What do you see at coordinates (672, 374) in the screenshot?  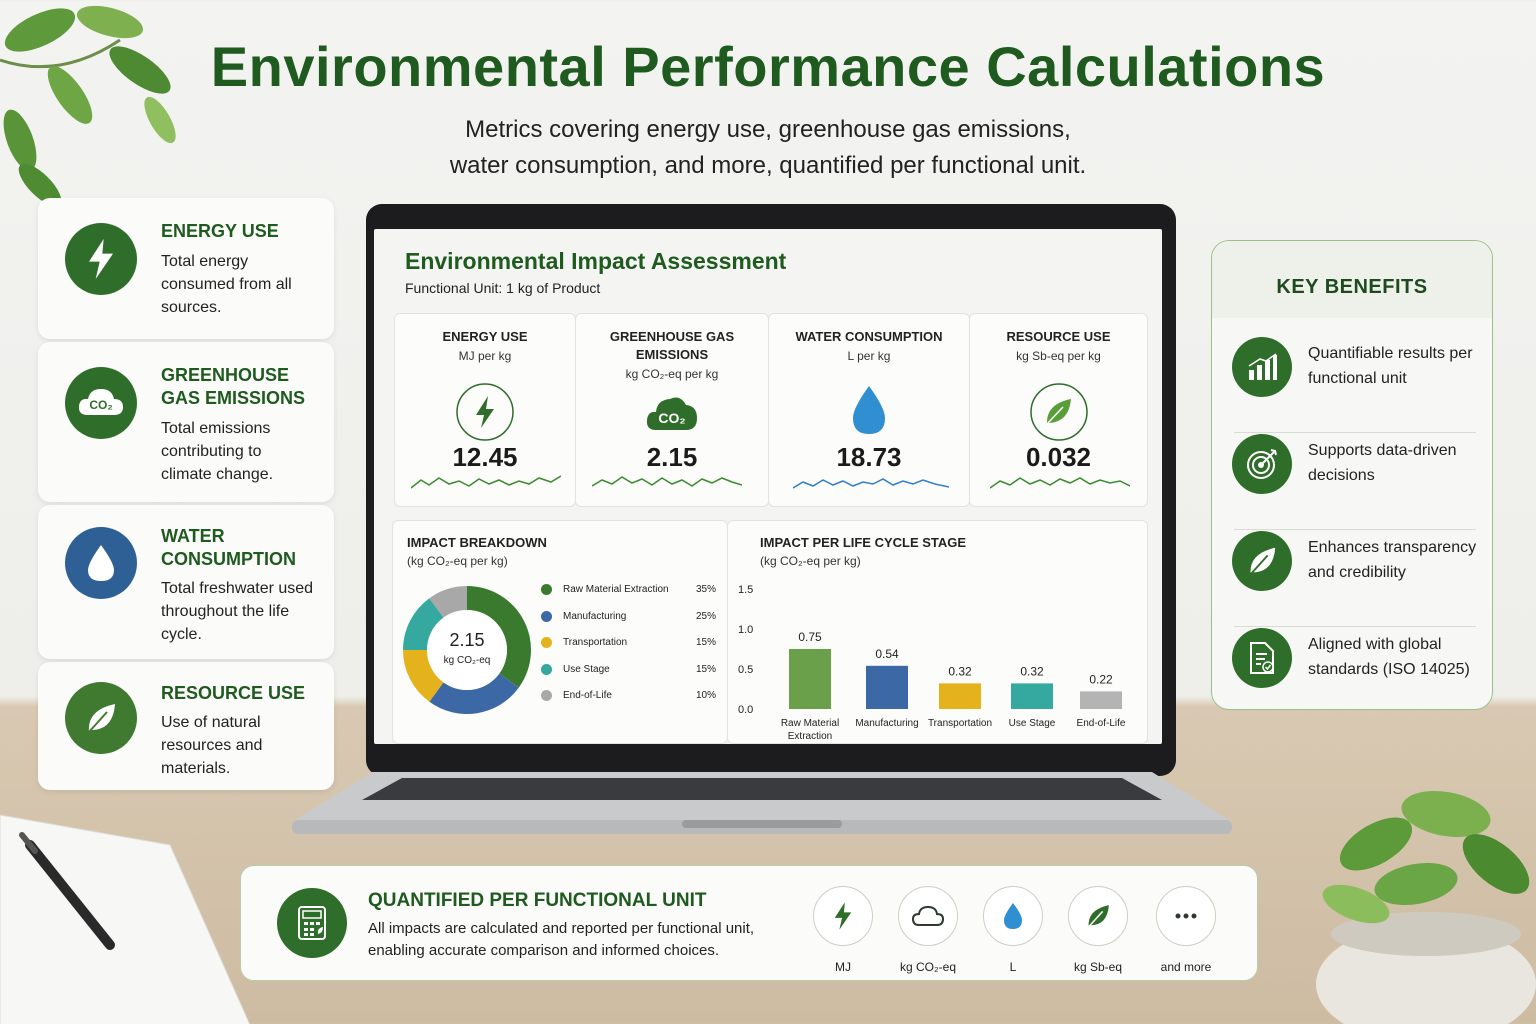 I see `metric-unit: kg CO₂-eq per kg` at bounding box center [672, 374].